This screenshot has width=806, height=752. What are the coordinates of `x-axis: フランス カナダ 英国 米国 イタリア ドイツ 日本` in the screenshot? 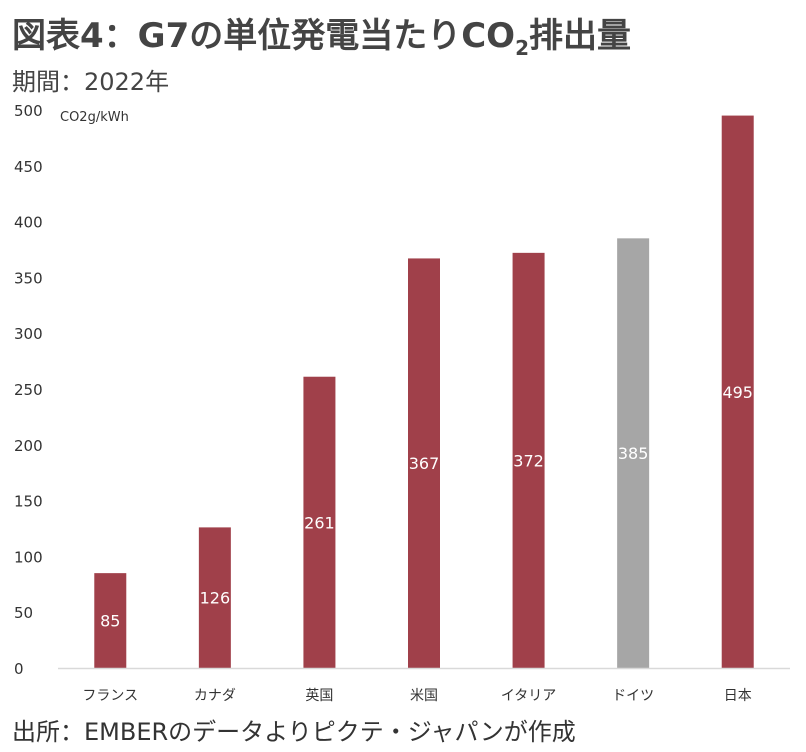 It's located at (424, 685).